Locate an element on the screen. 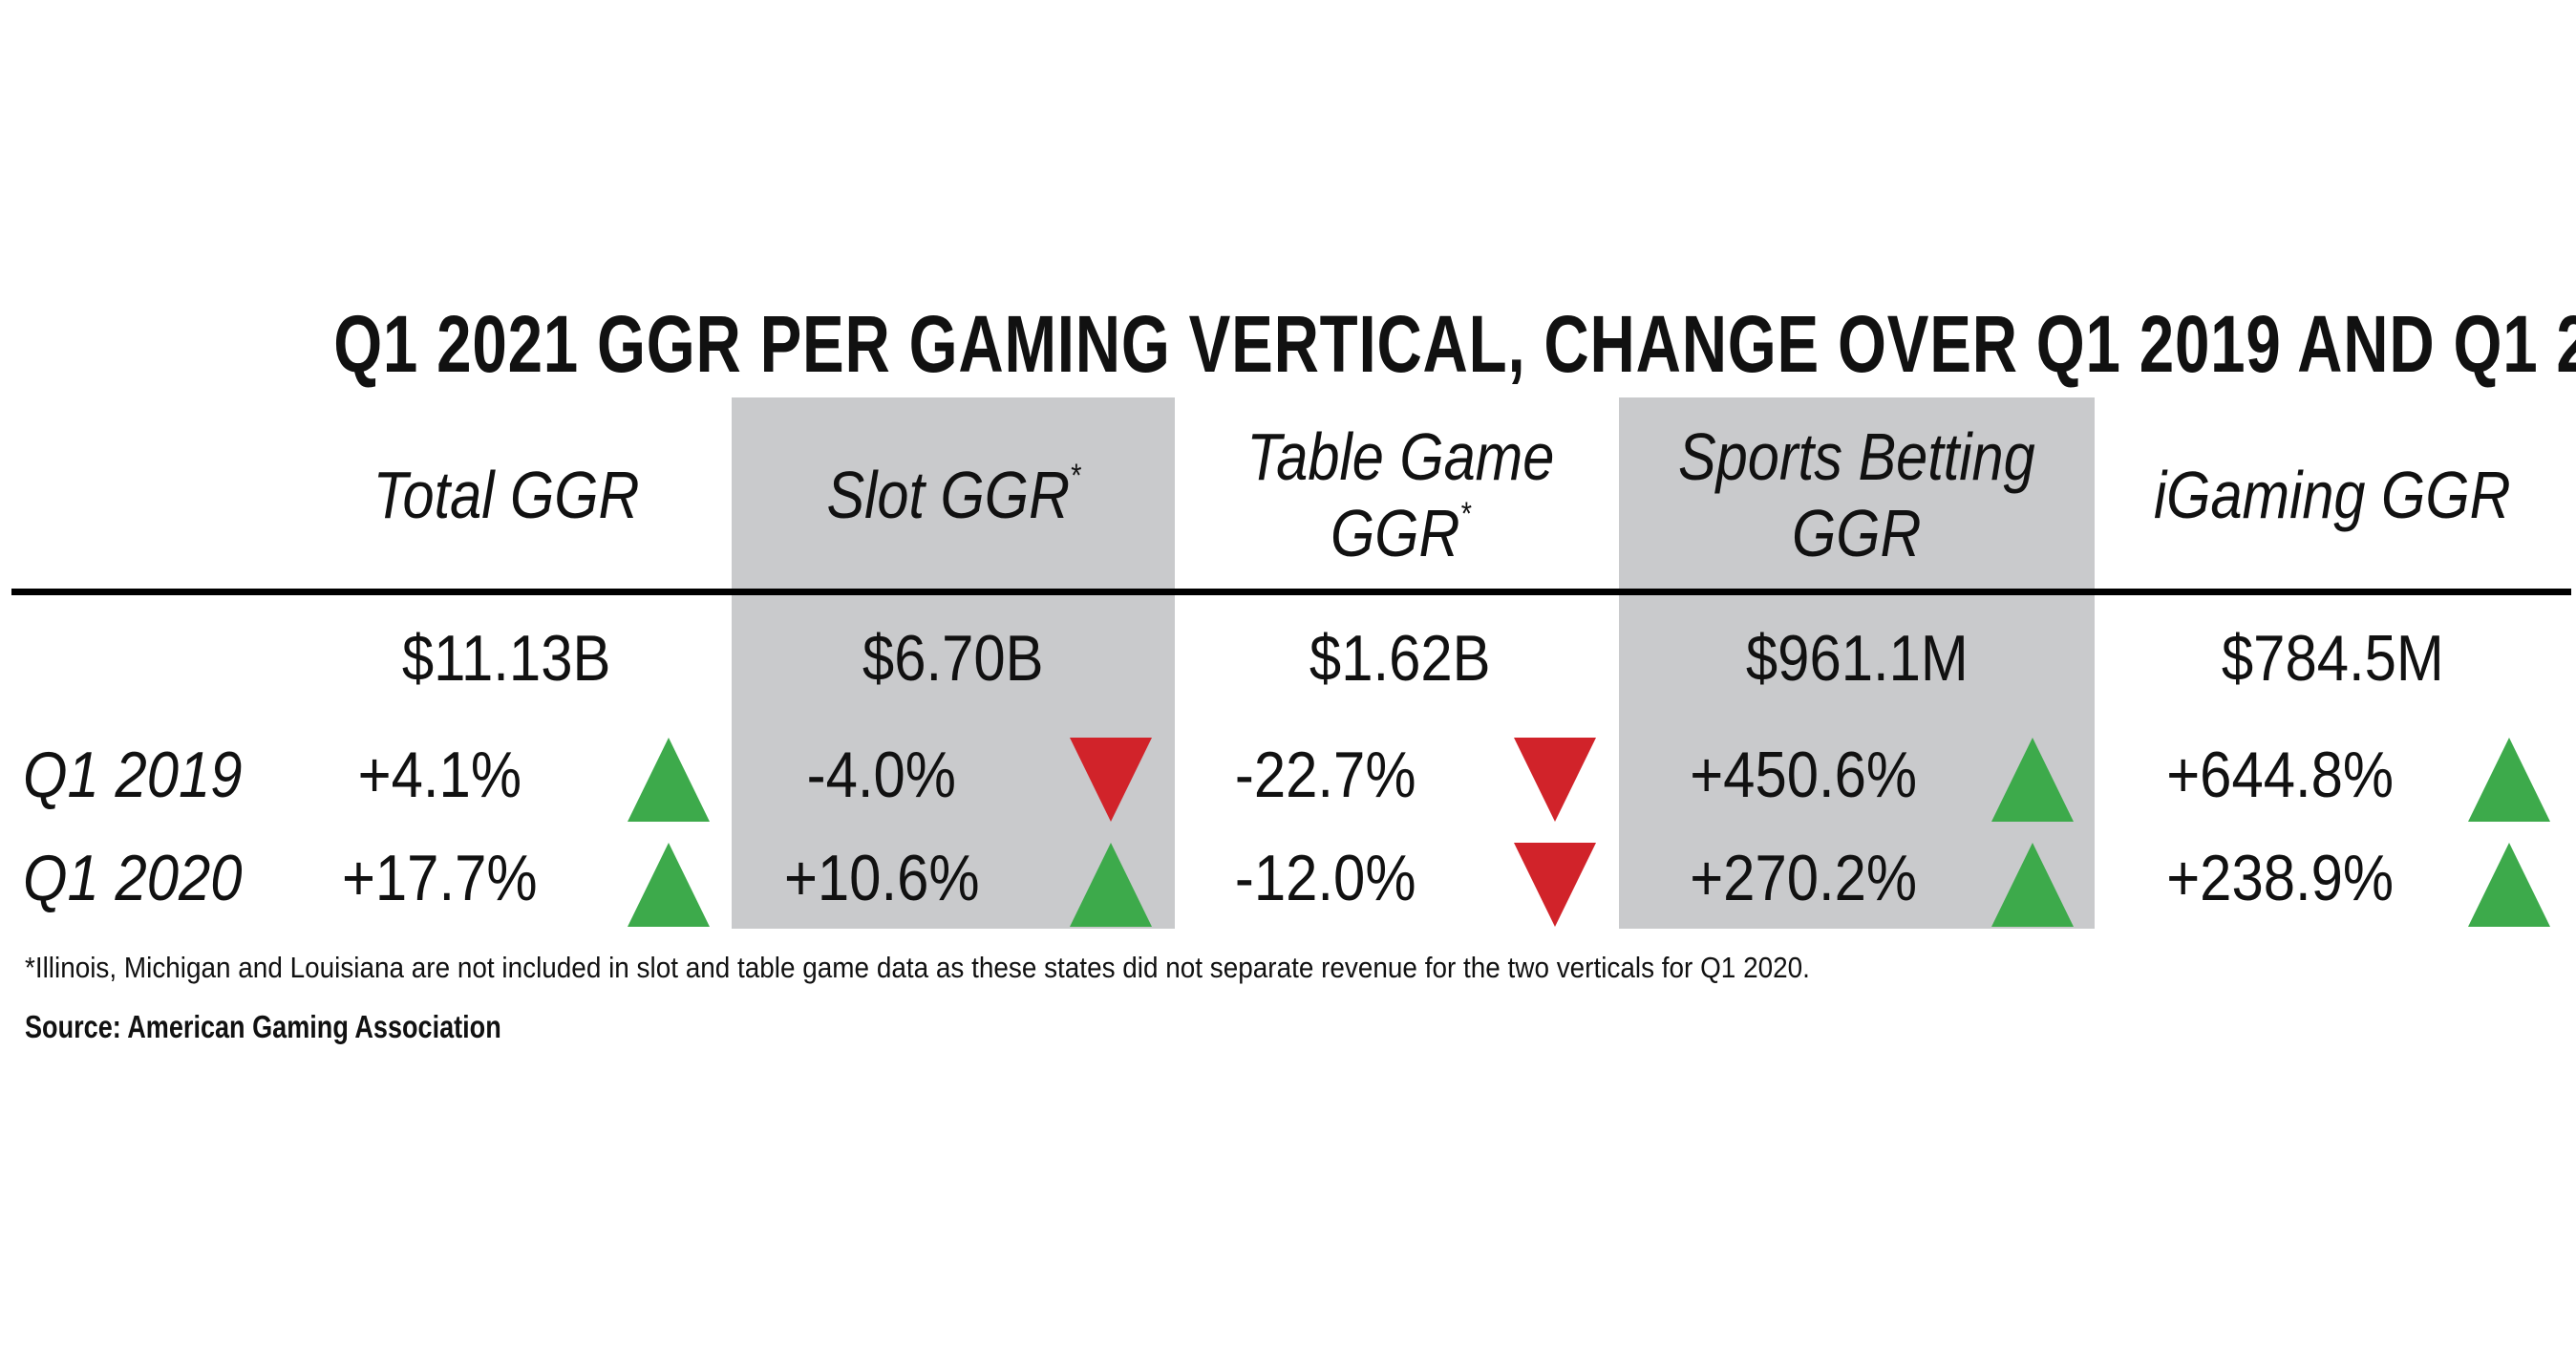  change-q1-2019-col-4: +644.8% is located at coordinates (2280, 775).